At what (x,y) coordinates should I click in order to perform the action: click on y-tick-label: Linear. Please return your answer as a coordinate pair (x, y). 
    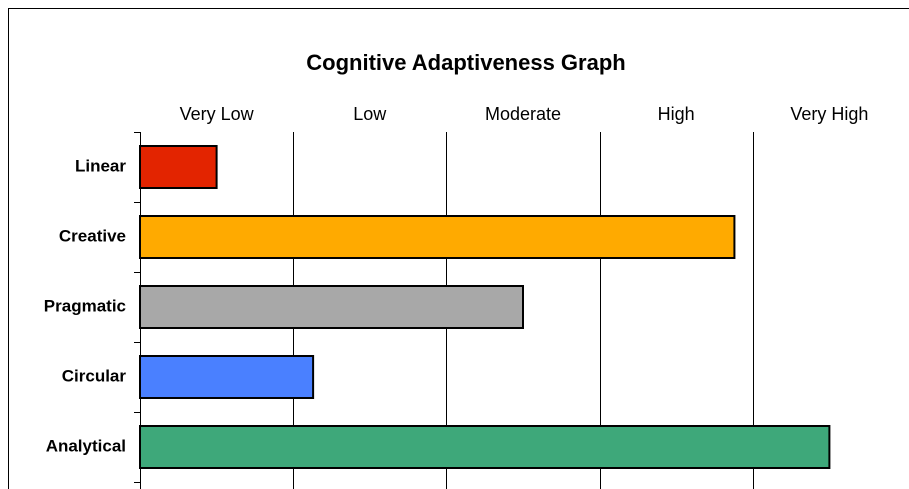
    Looking at the image, I should click on (100, 165).